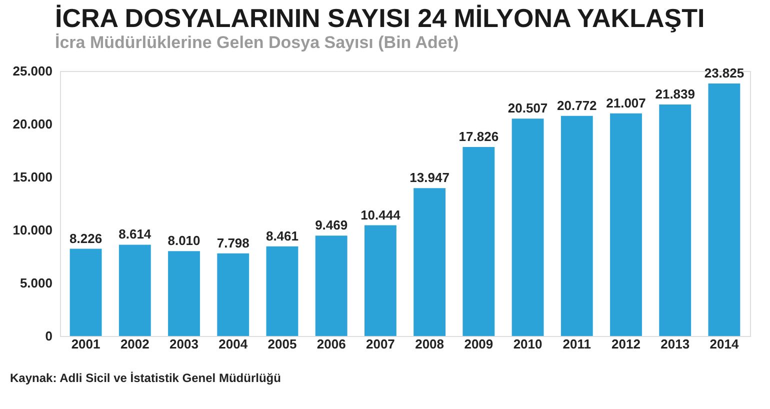 This screenshot has height=409, width=770. Describe the element at coordinates (184, 240) in the screenshot. I see `data-label: 8.010` at that location.